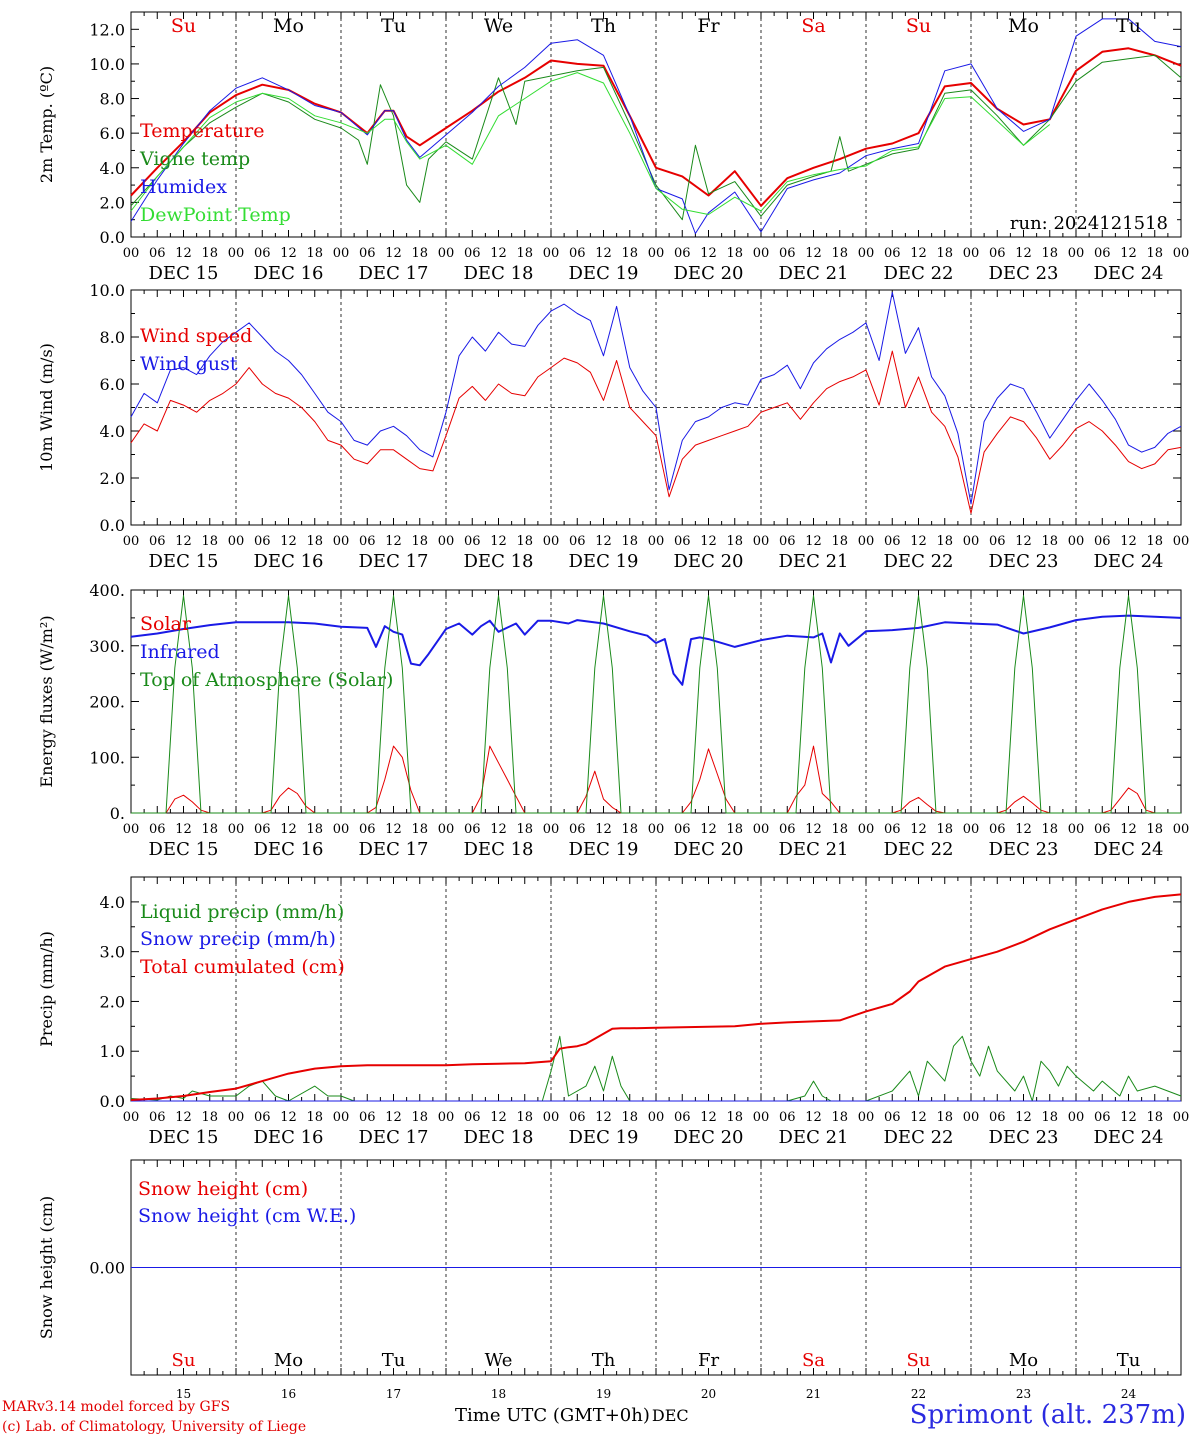  Describe the element at coordinates (183, 1394) in the screenshot. I see `day-number: 15` at that location.